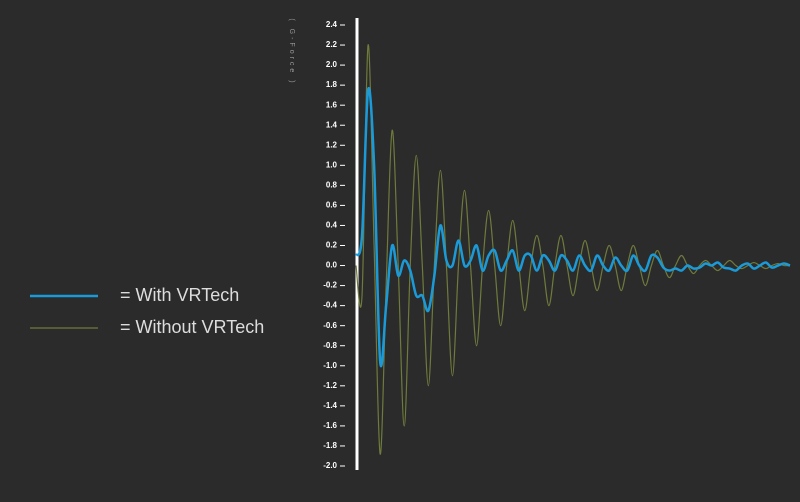 The image size is (800, 502). What do you see at coordinates (330, 425) in the screenshot?
I see `y-tick-label: -1.6` at bounding box center [330, 425].